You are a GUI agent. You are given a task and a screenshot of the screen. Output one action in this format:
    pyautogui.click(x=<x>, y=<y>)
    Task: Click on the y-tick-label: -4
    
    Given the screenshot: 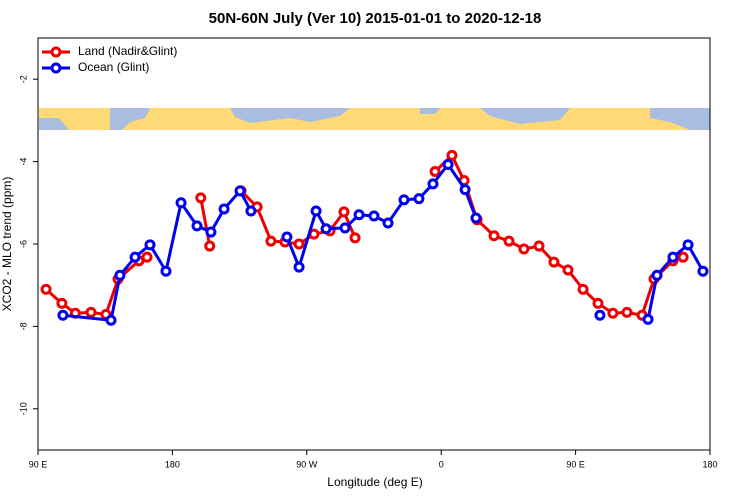 What is the action you would take?
    pyautogui.click(x=23, y=162)
    